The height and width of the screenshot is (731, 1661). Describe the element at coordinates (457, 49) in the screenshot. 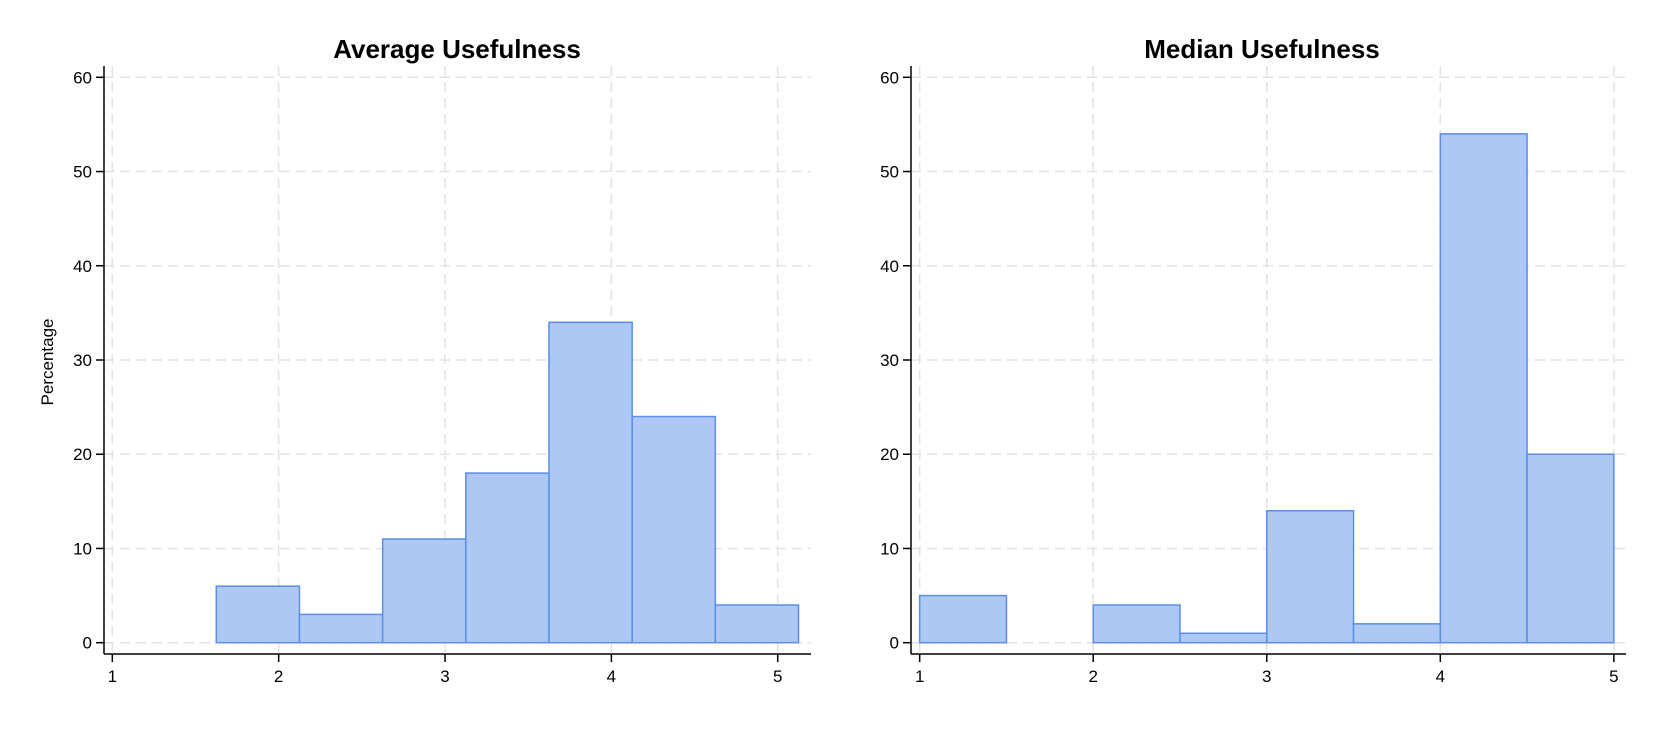

I see `chart-title: Average Usefulness` at that location.